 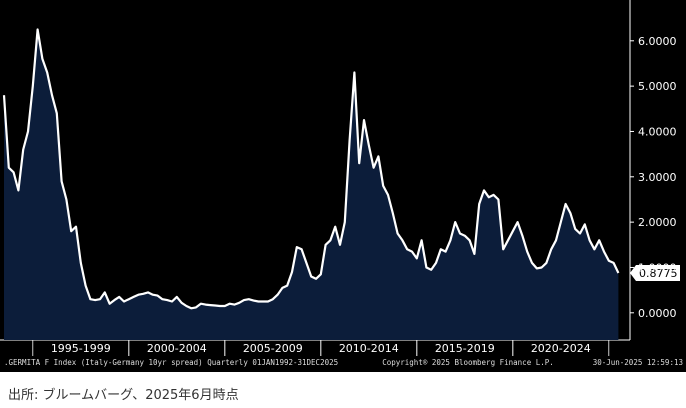 What do you see at coordinates (273, 348) in the screenshot?
I see `x-tick-label: 2005-2009` at bounding box center [273, 348].